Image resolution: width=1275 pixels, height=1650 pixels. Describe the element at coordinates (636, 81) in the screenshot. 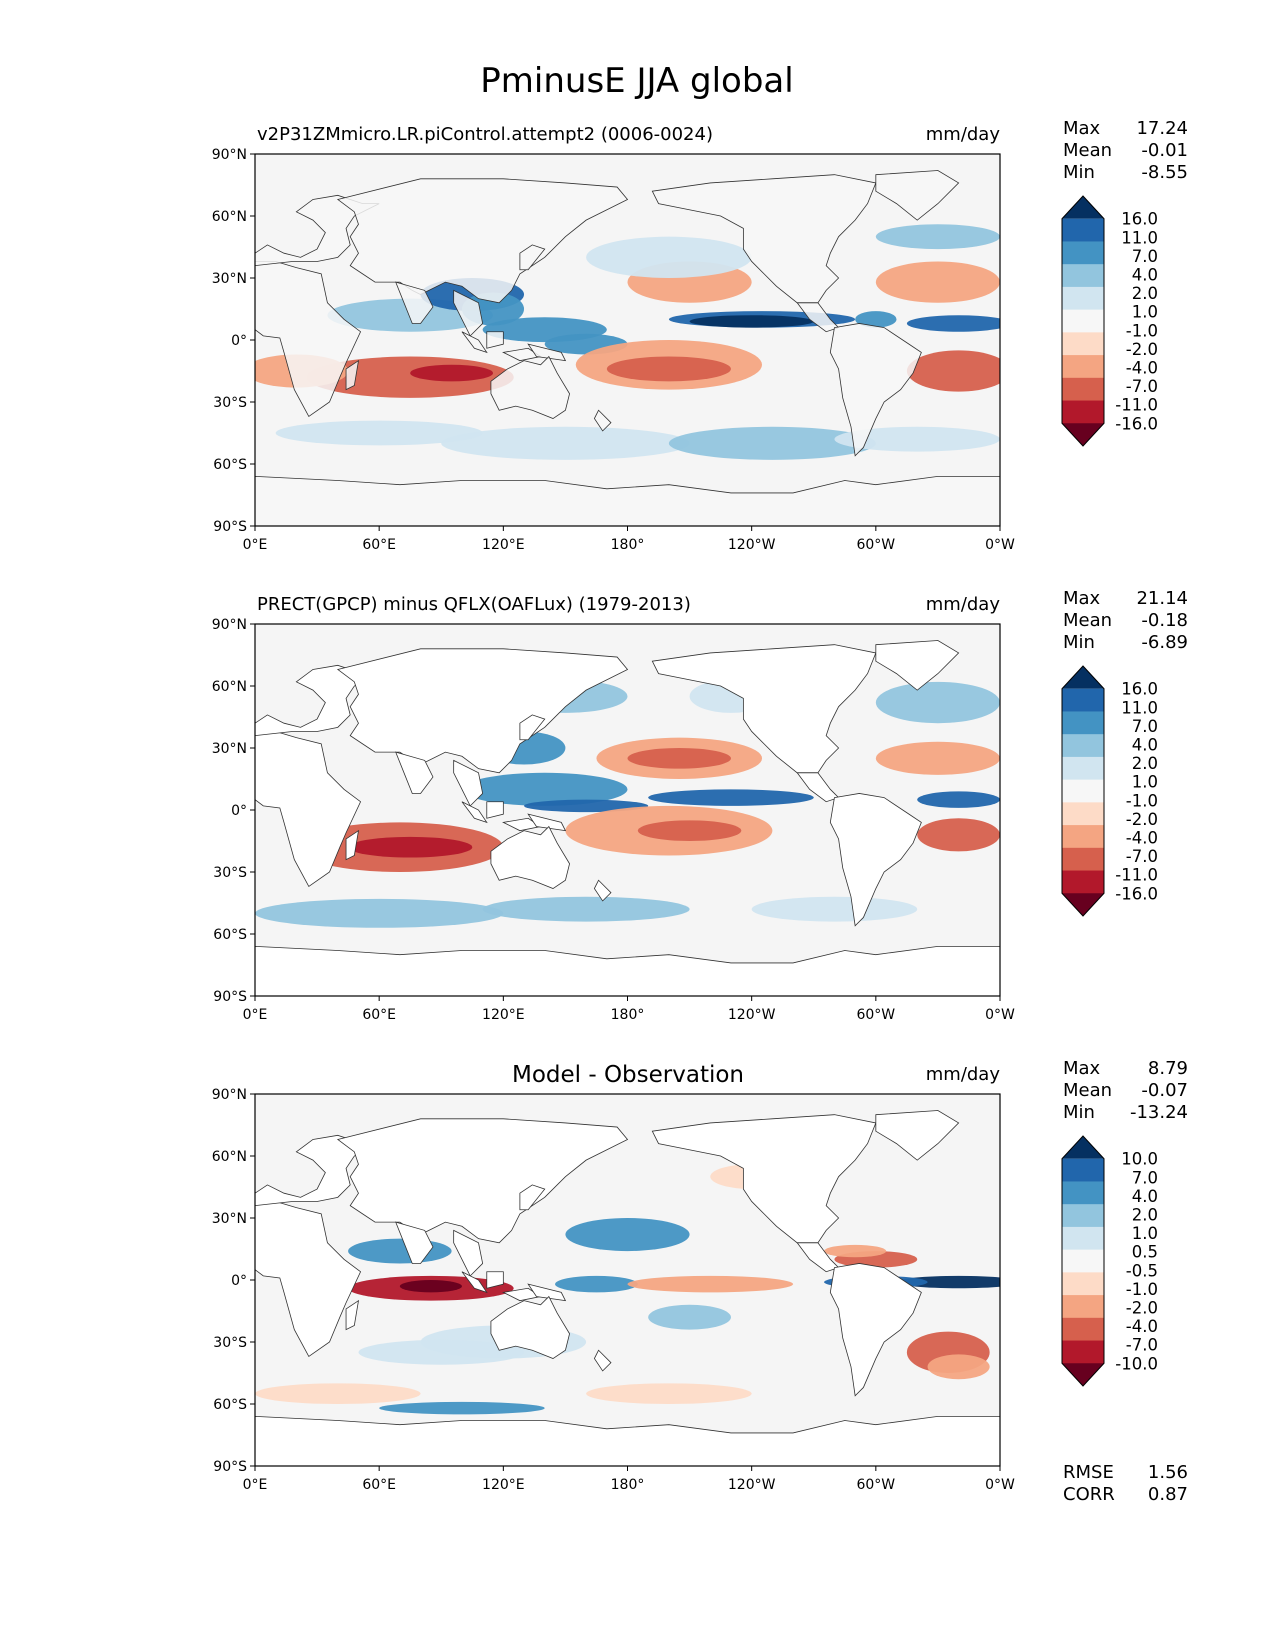

I see `figure-title: PminusE JJA global` at that location.